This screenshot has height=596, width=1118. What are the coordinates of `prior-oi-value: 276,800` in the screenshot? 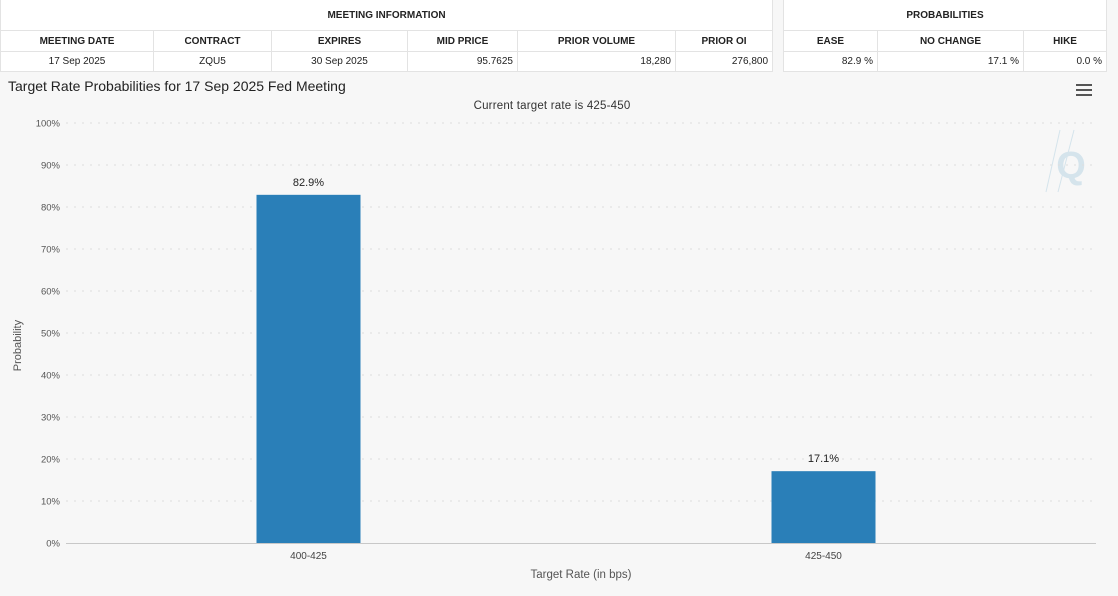 It's located at (724, 61).